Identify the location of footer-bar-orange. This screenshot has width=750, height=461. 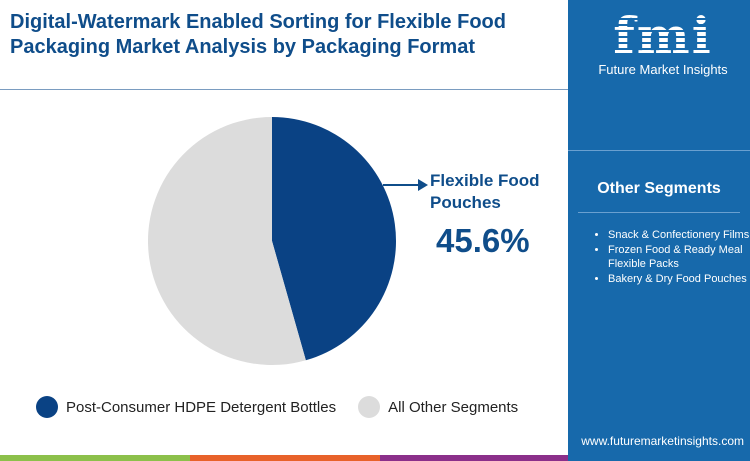
(285, 458).